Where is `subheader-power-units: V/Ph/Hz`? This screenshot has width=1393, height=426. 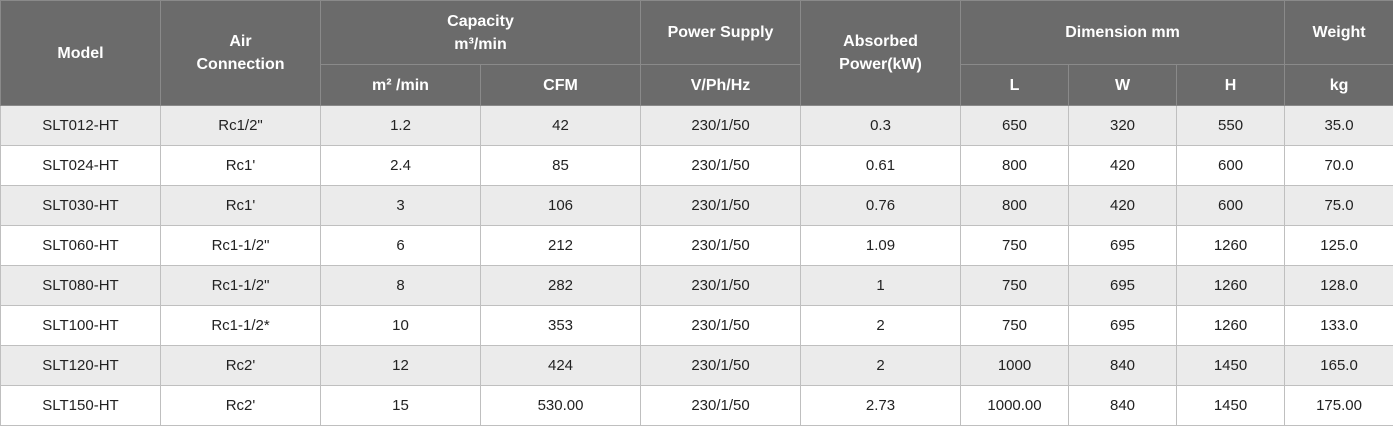 subheader-power-units: V/Ph/Hz is located at coordinates (721, 85).